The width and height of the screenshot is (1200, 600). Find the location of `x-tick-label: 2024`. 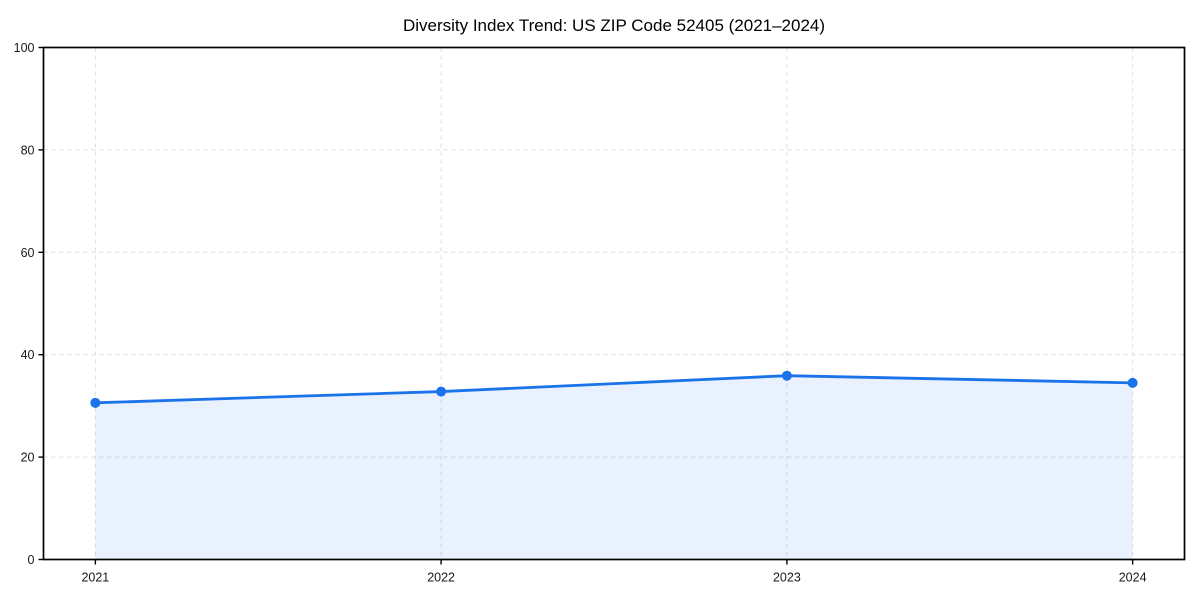

x-tick-label: 2024 is located at coordinates (1133, 578).